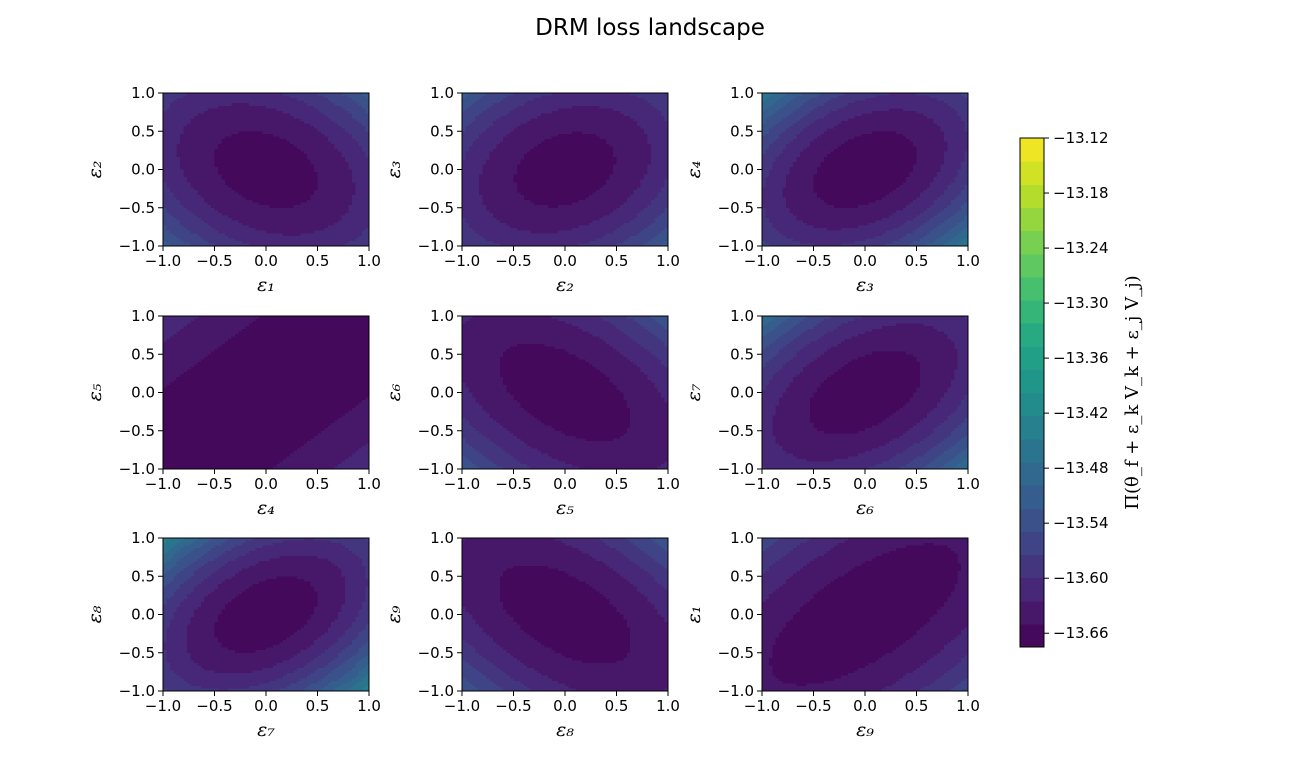 This screenshot has width=1300, height=777. What do you see at coordinates (95, 392) in the screenshot?
I see `y-axis-label: ε₅` at bounding box center [95, 392].